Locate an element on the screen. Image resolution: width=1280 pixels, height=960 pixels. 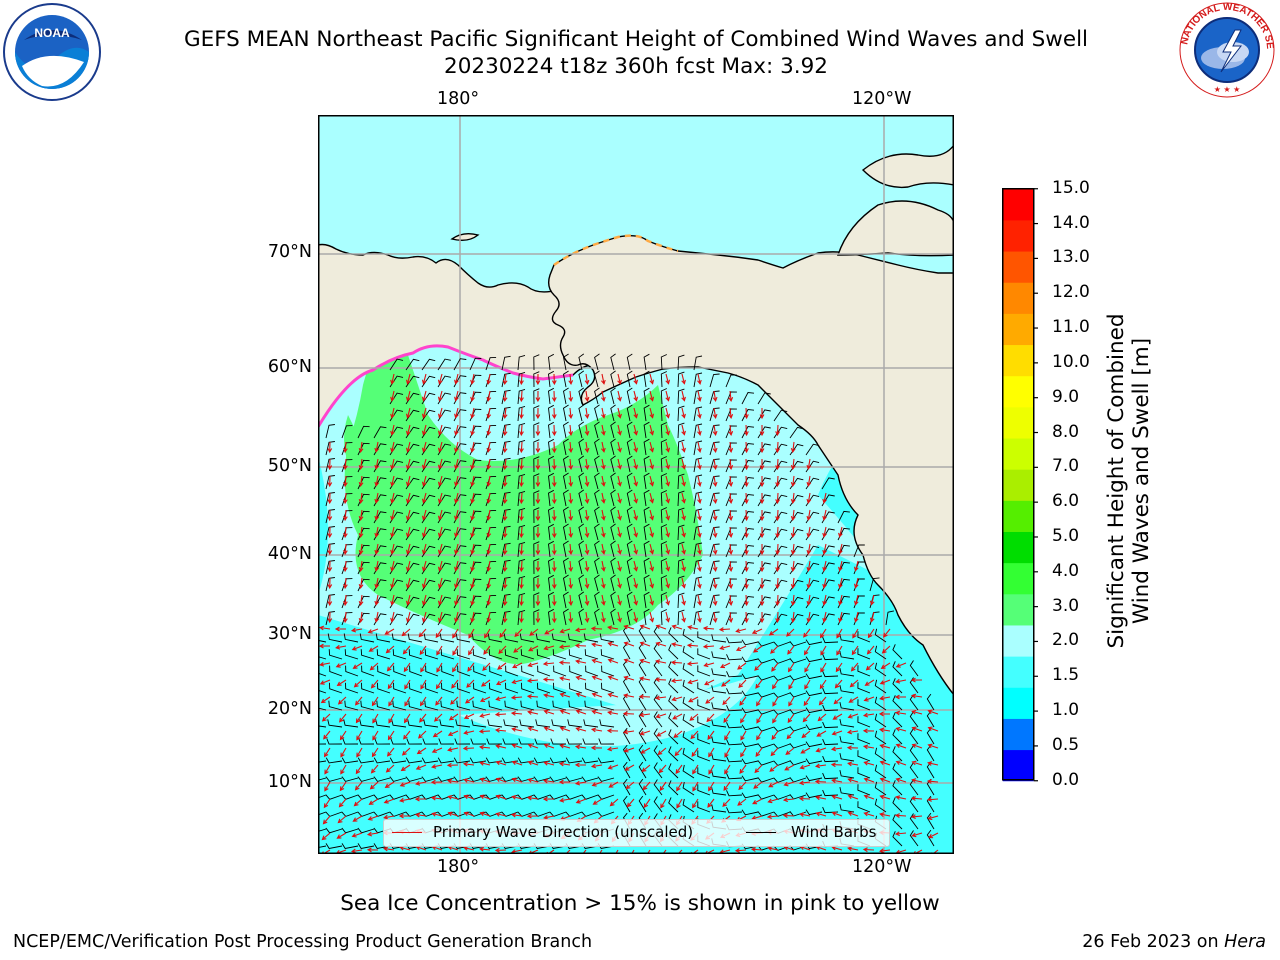
lat-label-30n: 30°N is located at coordinates (289, 634).